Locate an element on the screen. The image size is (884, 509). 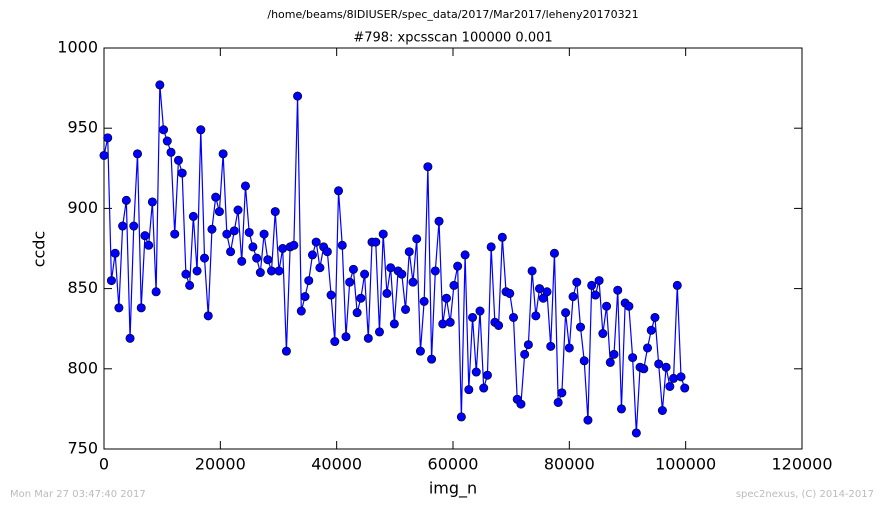
x-tick-label: 0 is located at coordinates (104, 464).